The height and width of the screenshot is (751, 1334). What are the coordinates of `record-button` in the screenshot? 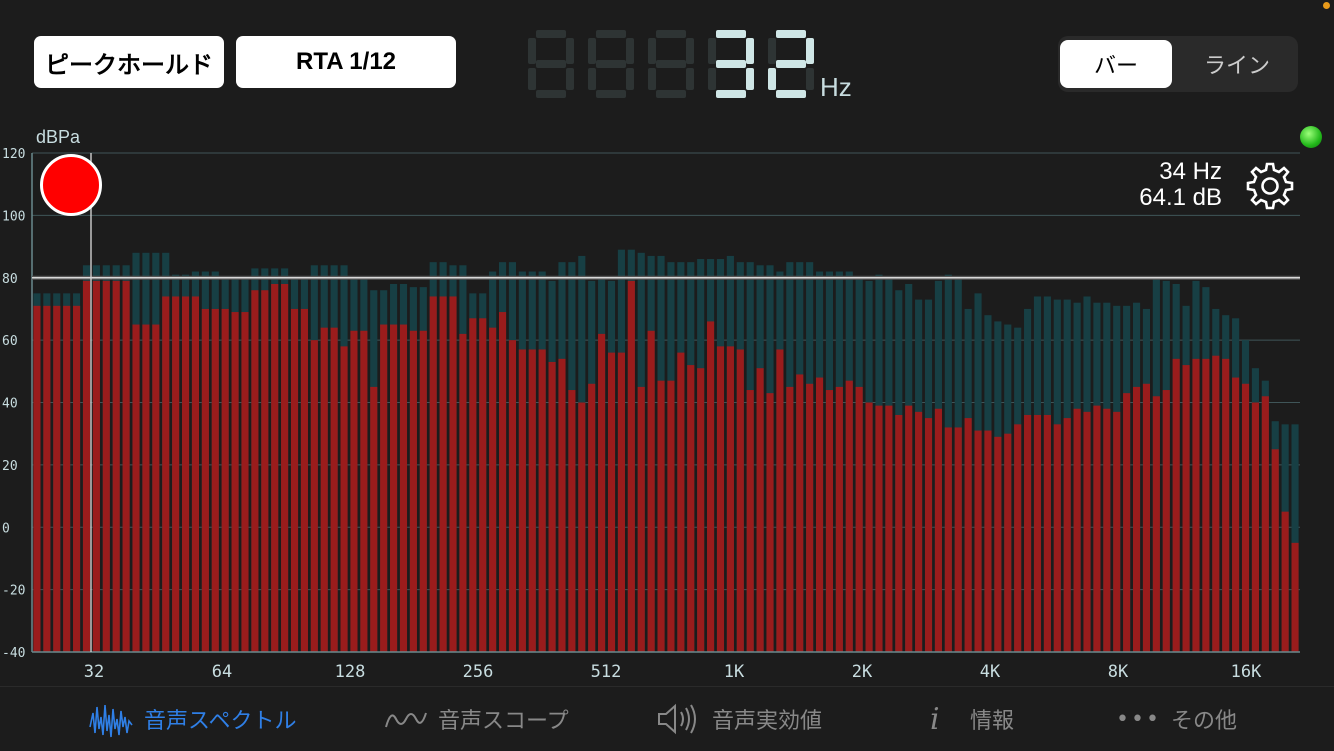 It's located at (71, 185).